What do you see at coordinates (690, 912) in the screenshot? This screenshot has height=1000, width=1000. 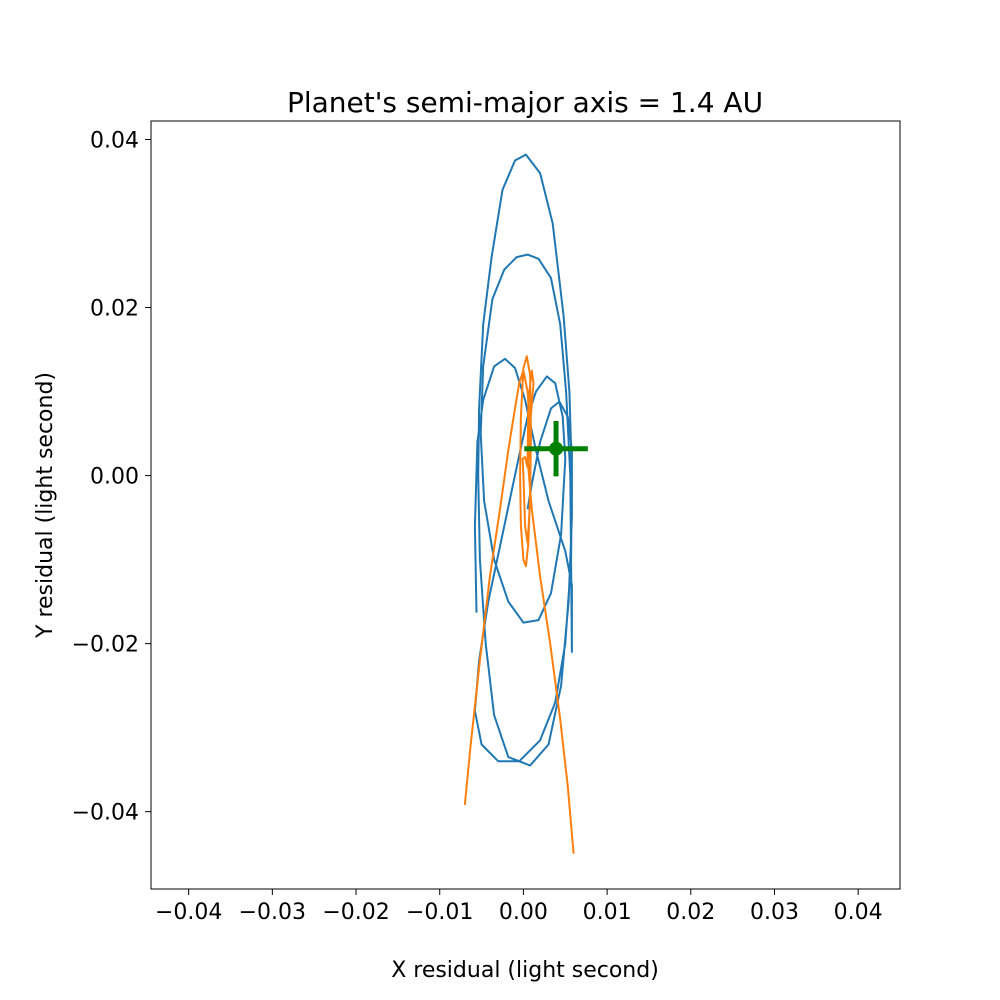 I see `x-tick-label: 0.02` at bounding box center [690, 912].